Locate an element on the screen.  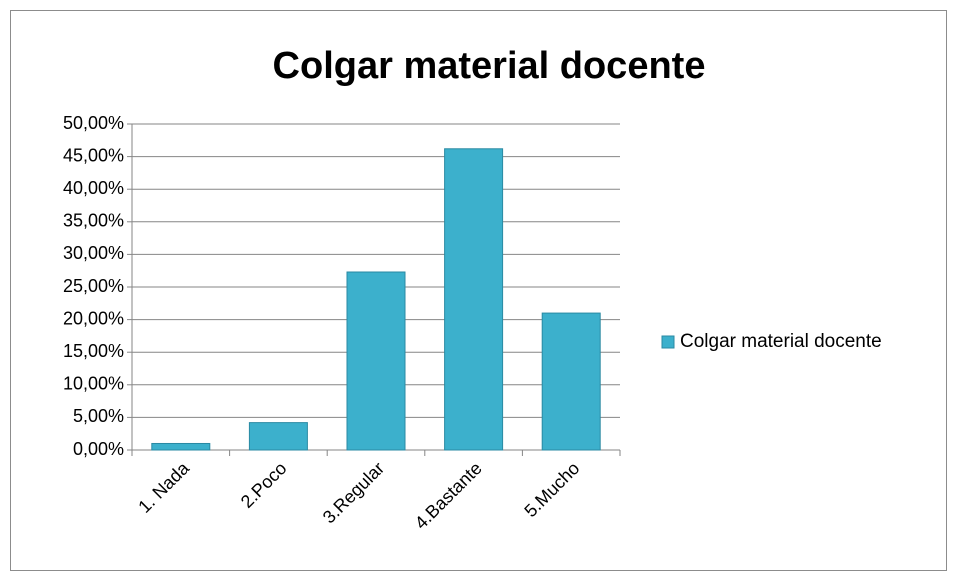
y-tick-label: 35,00% is located at coordinates (93, 221).